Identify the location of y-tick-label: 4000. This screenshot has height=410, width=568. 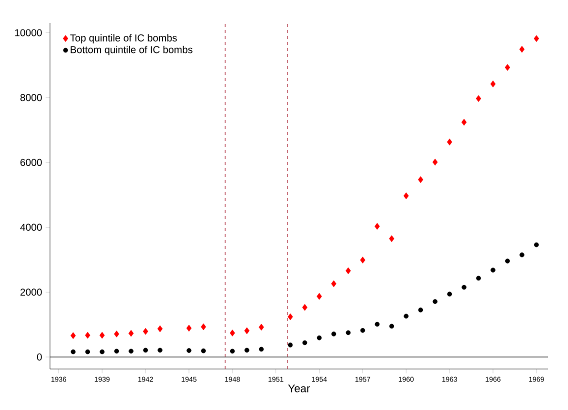
(31, 227).